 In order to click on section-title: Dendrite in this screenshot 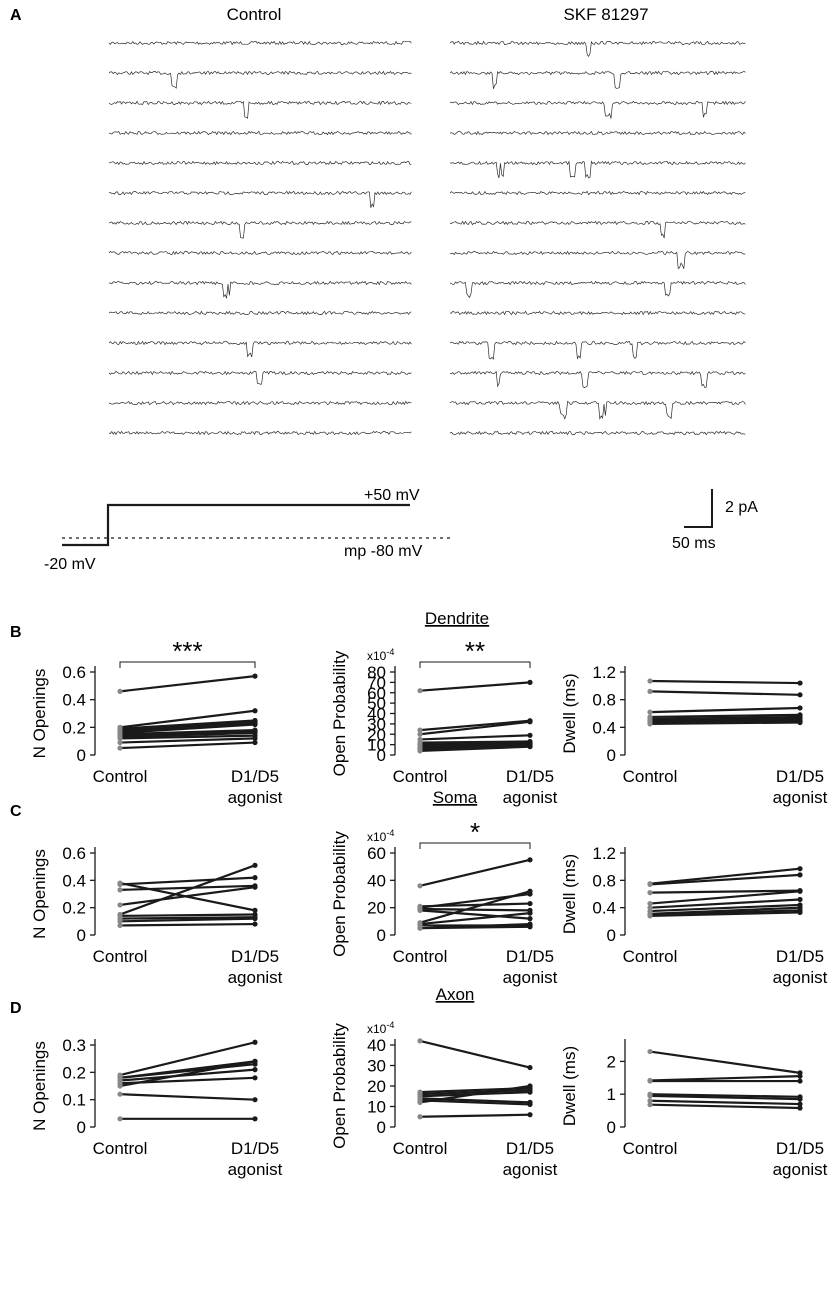, I will do `click(457, 618)`.